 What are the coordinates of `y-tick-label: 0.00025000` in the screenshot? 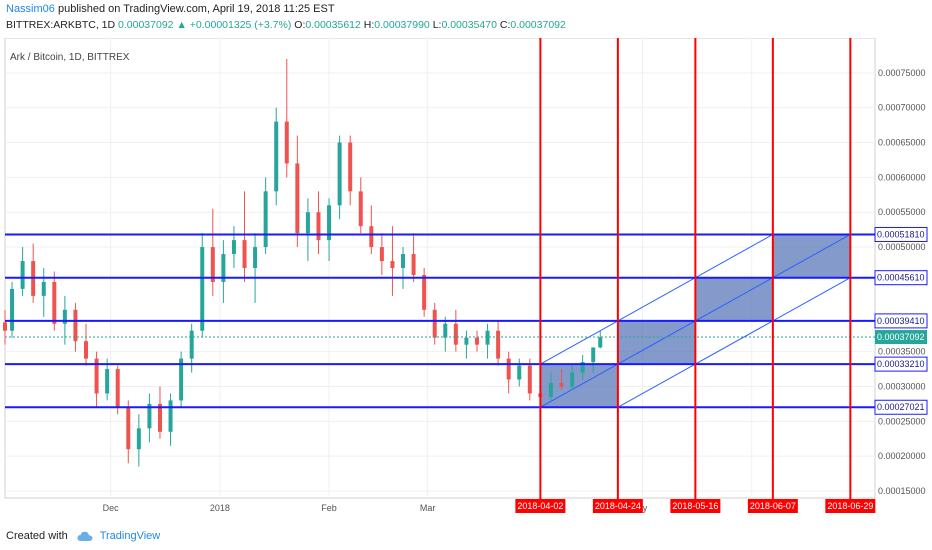 It's located at (902, 421).